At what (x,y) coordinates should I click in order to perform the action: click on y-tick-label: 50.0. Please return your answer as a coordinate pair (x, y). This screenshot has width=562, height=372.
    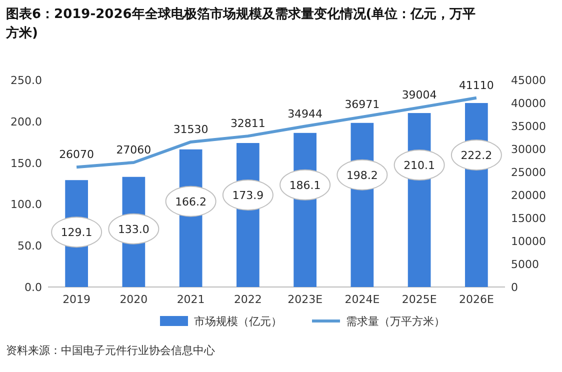
    Looking at the image, I should click on (30, 246).